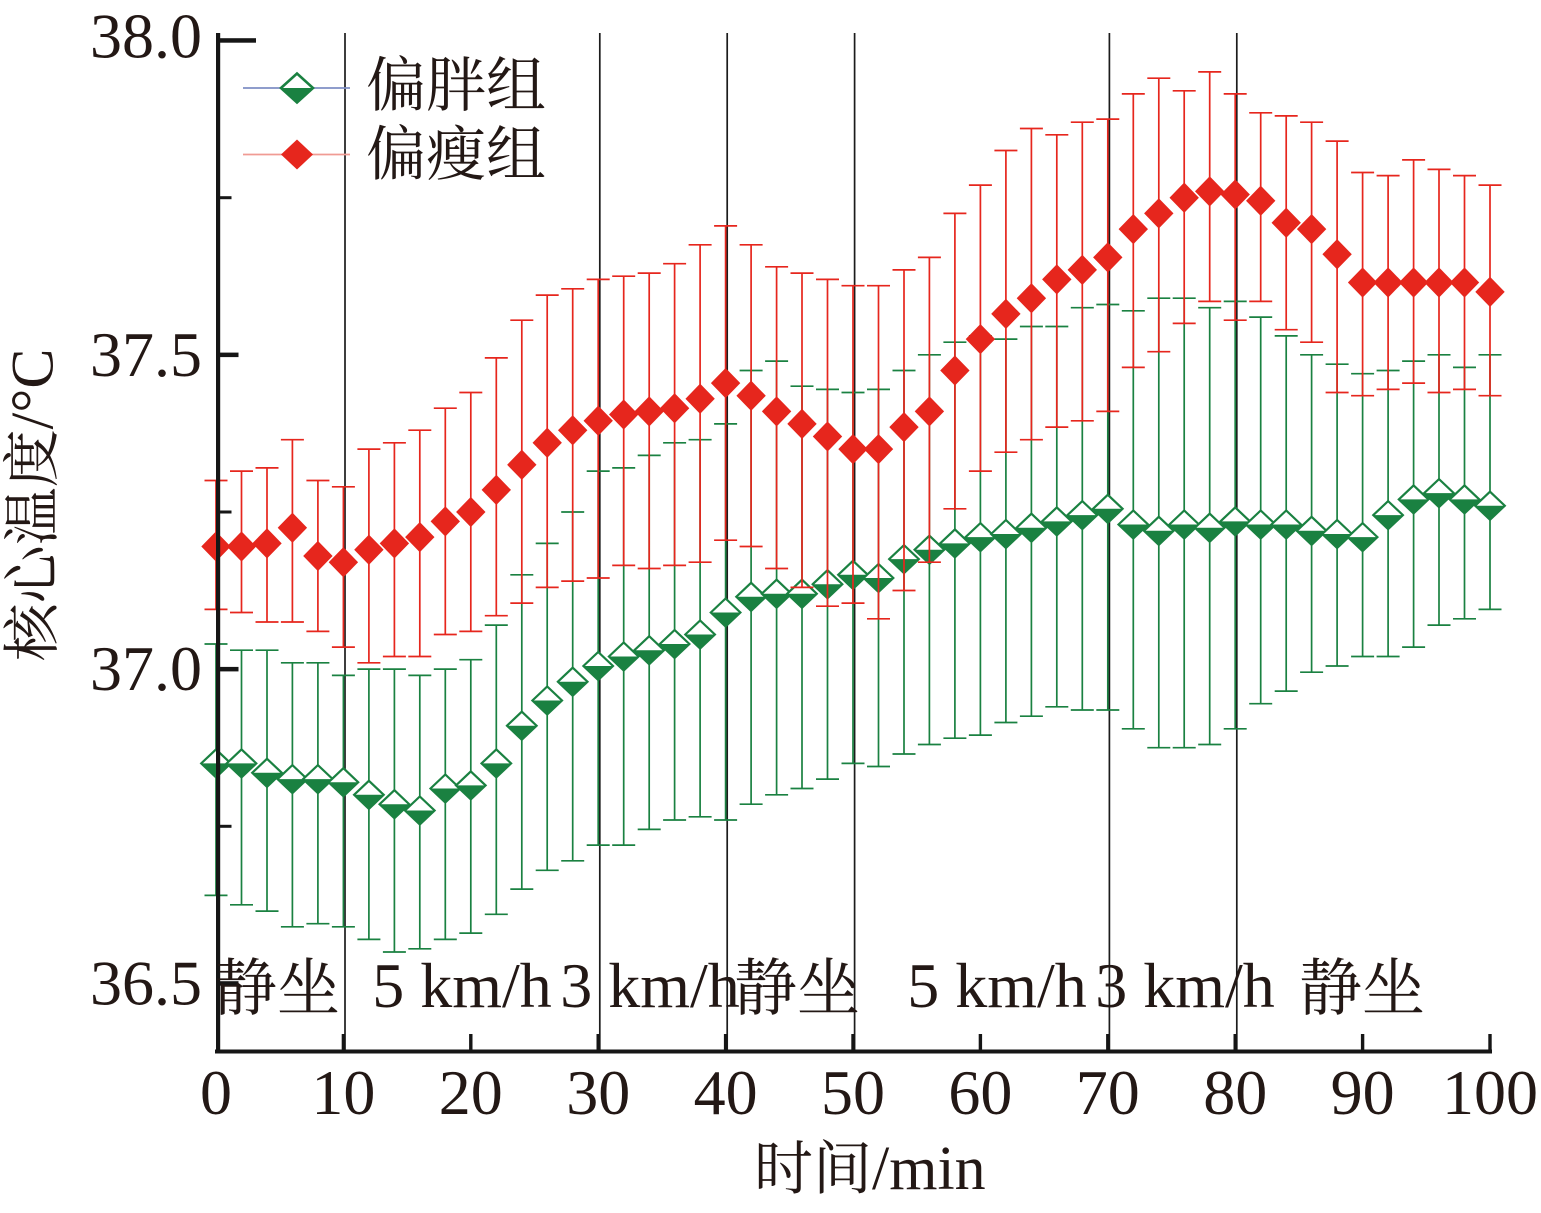 The width and height of the screenshot is (1541, 1213). What do you see at coordinates (216, 1092) in the screenshot?
I see `svg-text: 0` at bounding box center [216, 1092].